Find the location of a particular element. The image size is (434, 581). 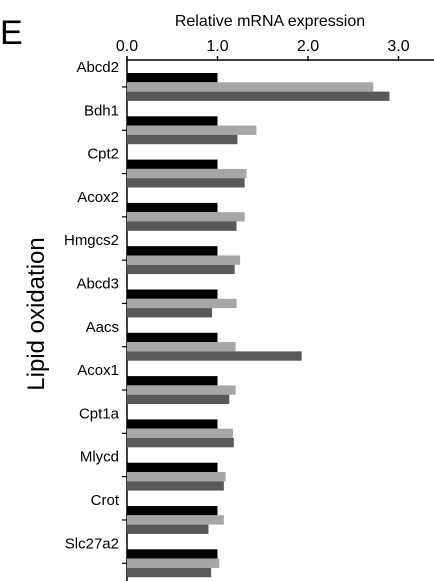

x-tick-label: 3.0 is located at coordinates (398, 46).